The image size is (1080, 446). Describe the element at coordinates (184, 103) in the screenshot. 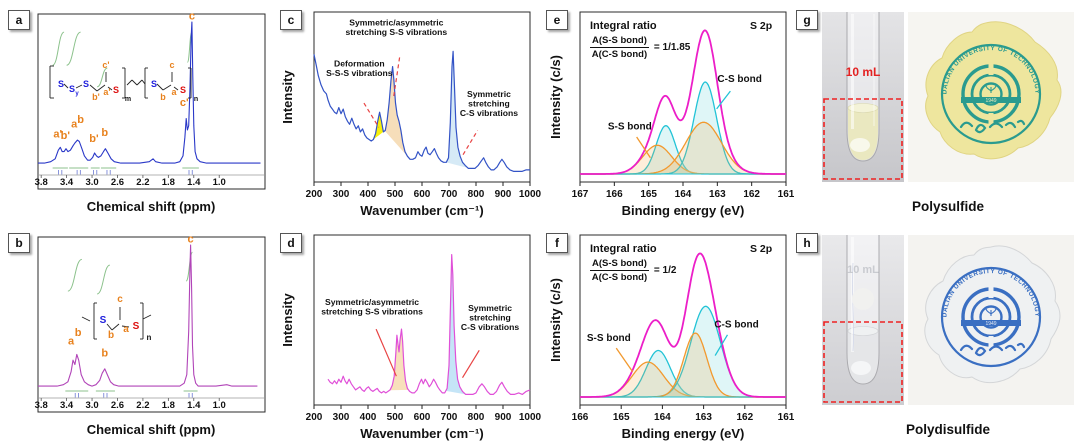

I see `peak-label: c'` at that location.